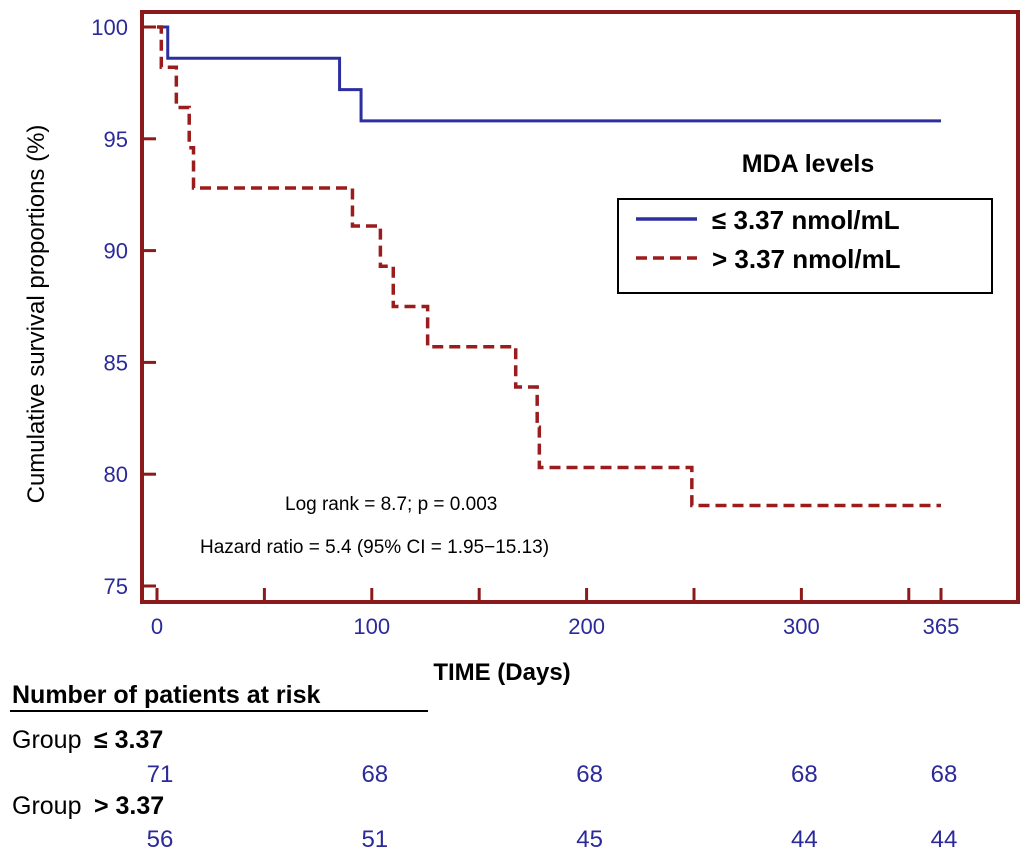 This screenshot has width=1024, height=862. What do you see at coordinates (374, 547) in the screenshot?
I see `hazard-ratio-annotation: Hazard ratio = 5.4 (95% CI = 1.95−15.13)` at bounding box center [374, 547].